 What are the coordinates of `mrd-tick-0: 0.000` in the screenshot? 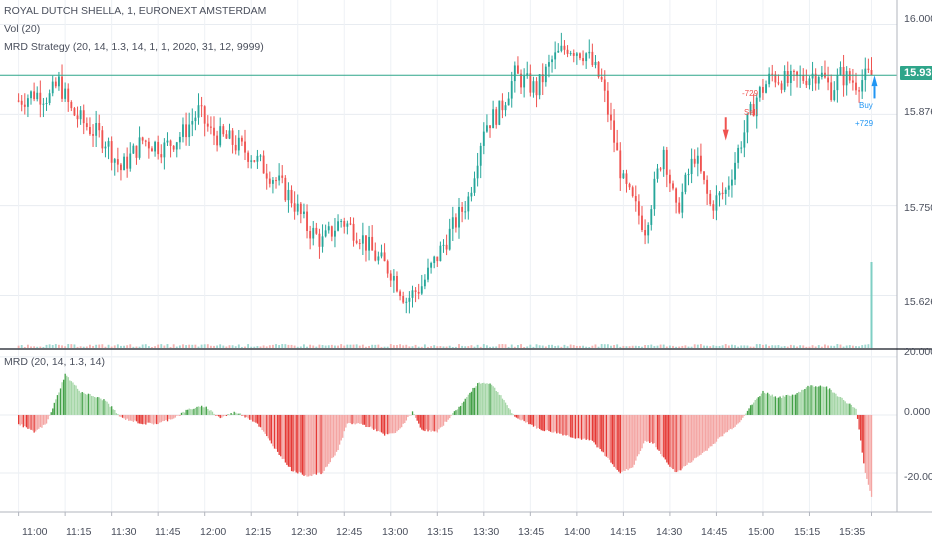 It's located at (917, 412).